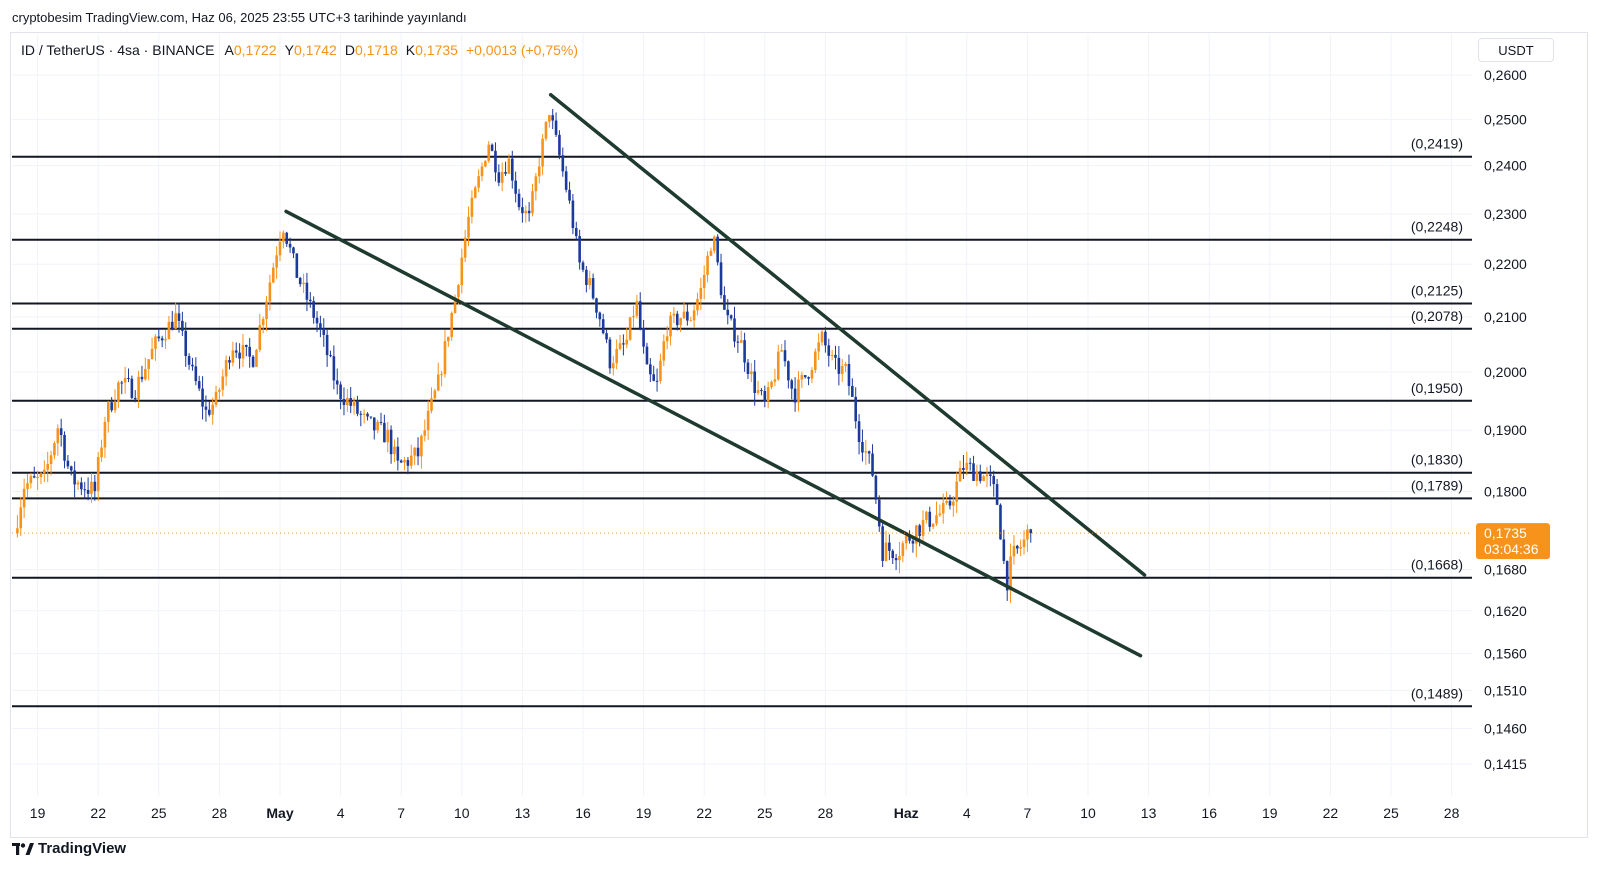 The image size is (1600, 887). Describe the element at coordinates (1505, 119) in the screenshot. I see `y-tick-label: 0,2500` at that location.